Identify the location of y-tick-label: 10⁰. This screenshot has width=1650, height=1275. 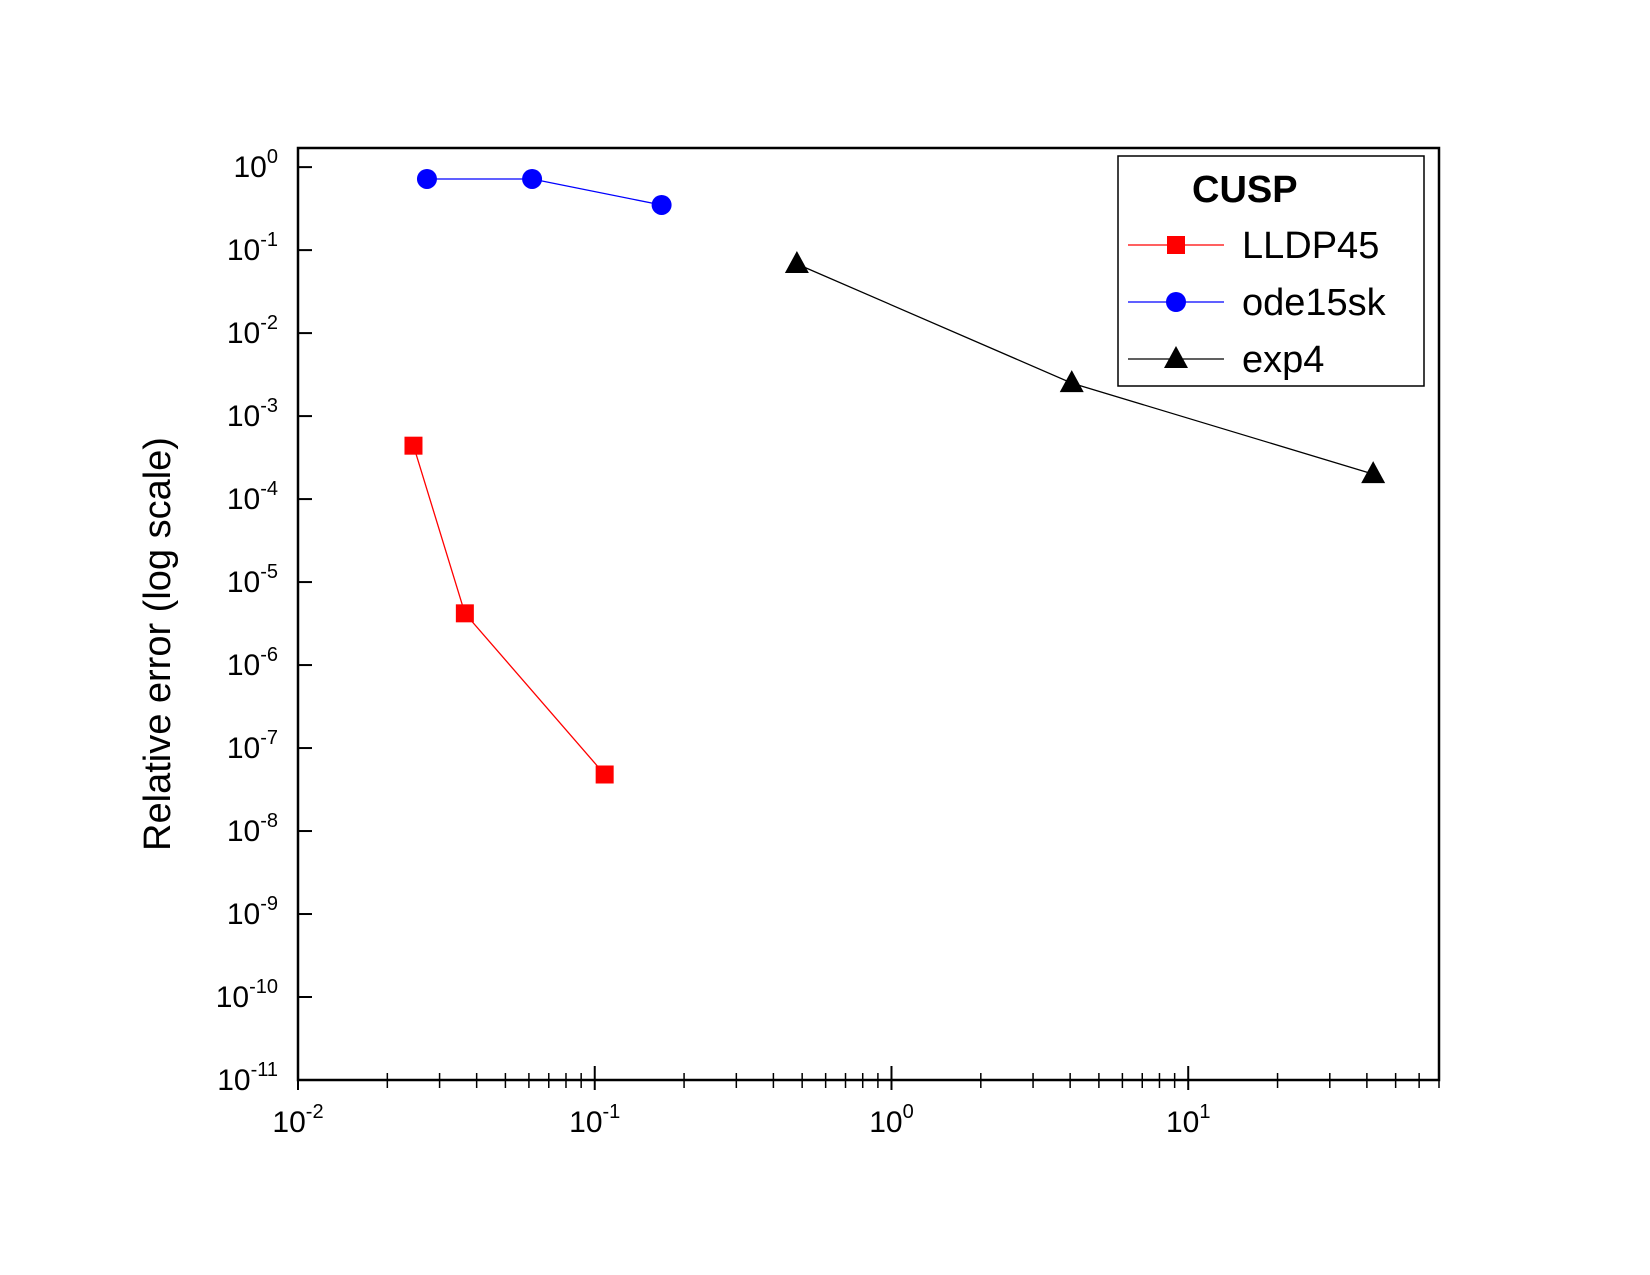
(256, 165).